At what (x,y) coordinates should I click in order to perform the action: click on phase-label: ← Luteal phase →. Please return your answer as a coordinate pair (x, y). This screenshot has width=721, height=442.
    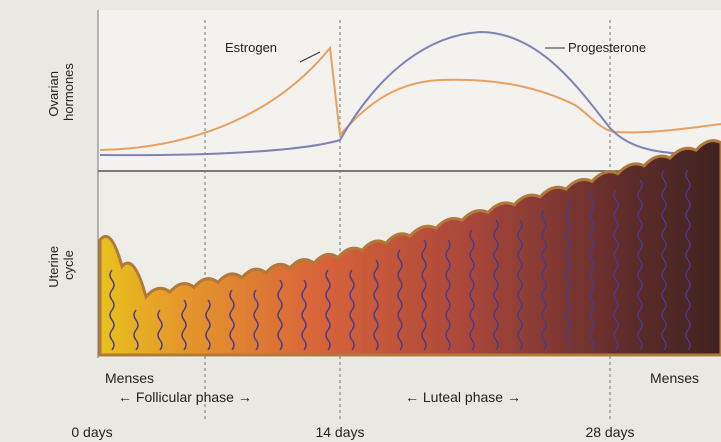
    Looking at the image, I should click on (463, 397).